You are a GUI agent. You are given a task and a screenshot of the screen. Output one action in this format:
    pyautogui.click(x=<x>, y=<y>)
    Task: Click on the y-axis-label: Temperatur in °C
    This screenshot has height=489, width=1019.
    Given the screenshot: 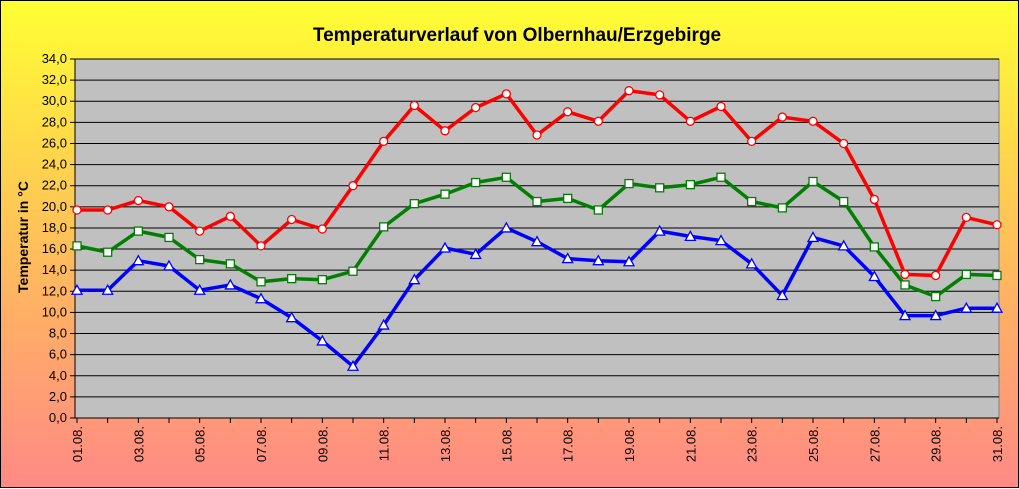 What is the action you would take?
    pyautogui.click(x=23, y=237)
    